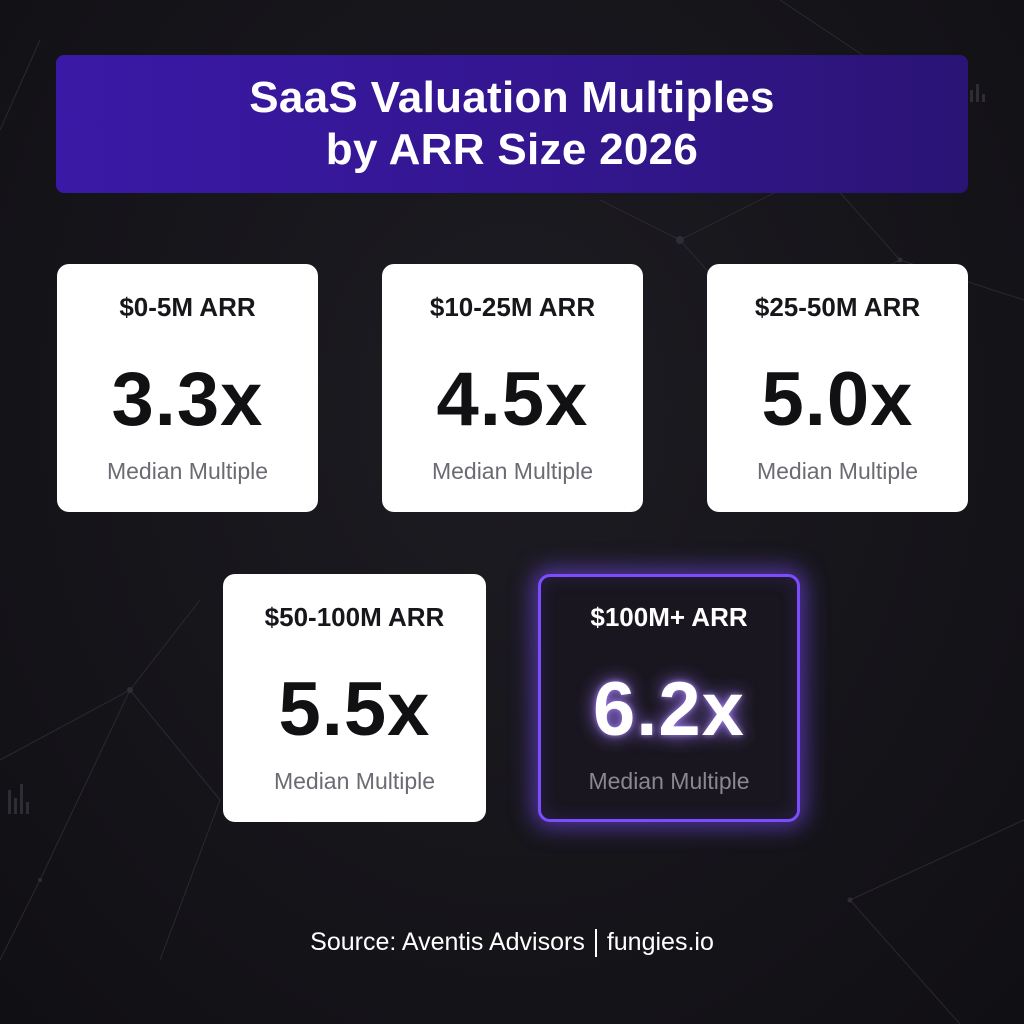 The height and width of the screenshot is (1024, 1024). Describe the element at coordinates (512, 307) in the screenshot. I see `card-tier-label: $10-25M ARR` at that location.